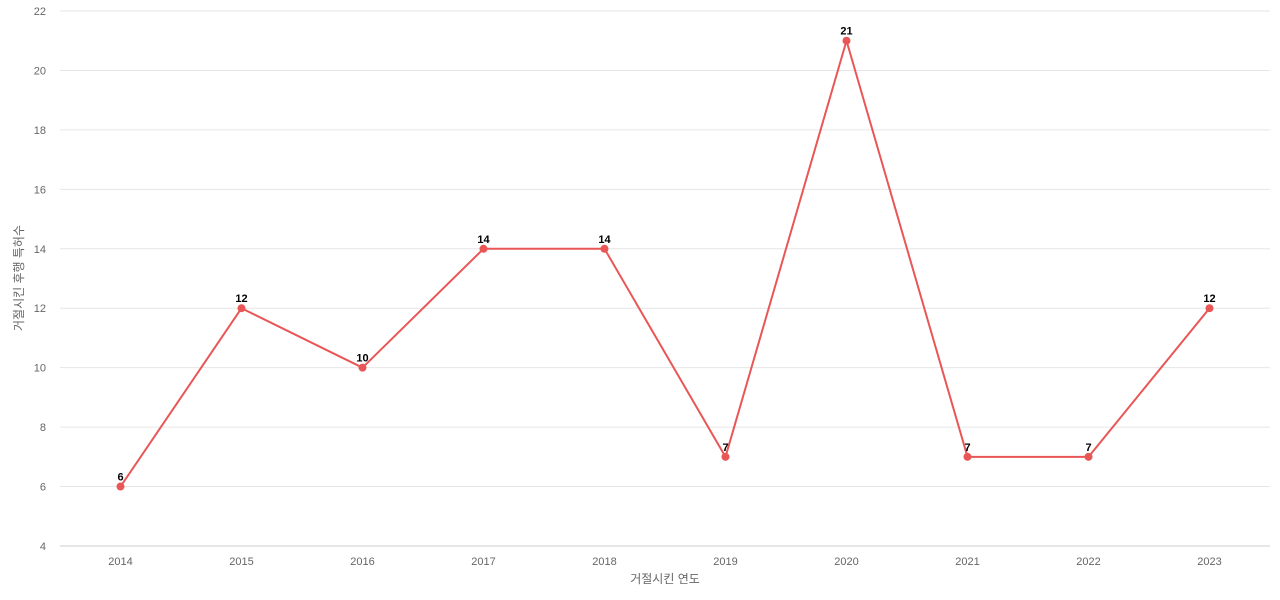 Image resolution: width=1280 pixels, height=600 pixels. Describe the element at coordinates (846, 562) in the screenshot. I see `x-tick-label: 2020` at that location.